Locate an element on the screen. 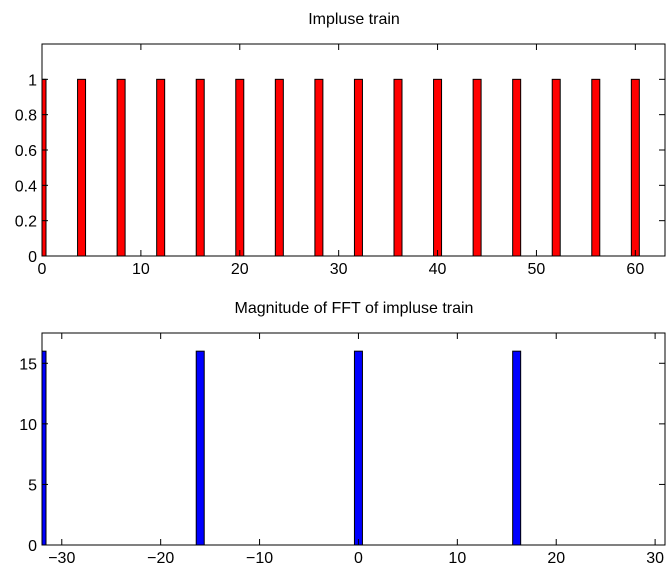 The image size is (667, 568). x-tick-label: −20 is located at coordinates (160, 556).